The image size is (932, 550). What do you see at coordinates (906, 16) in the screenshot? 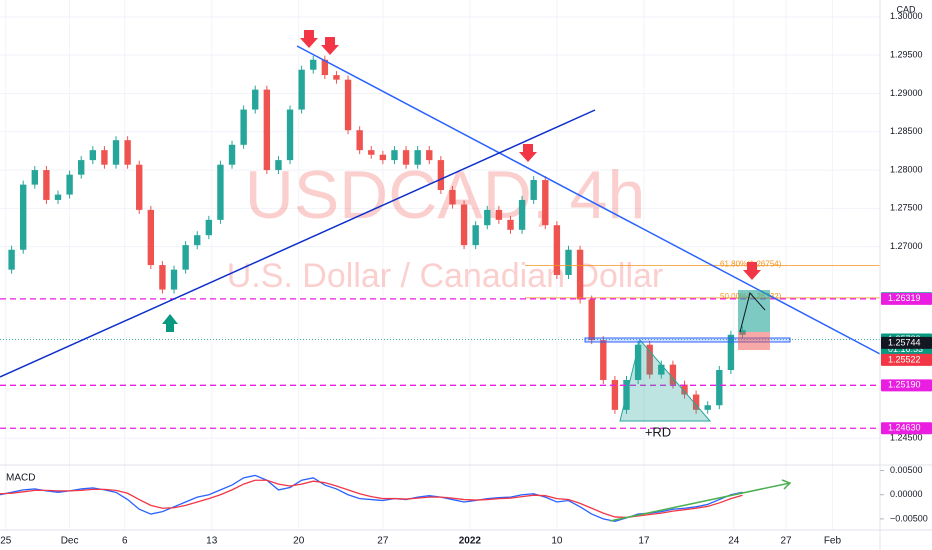
I see `y-tick-label: 1.30000` at bounding box center [906, 16].